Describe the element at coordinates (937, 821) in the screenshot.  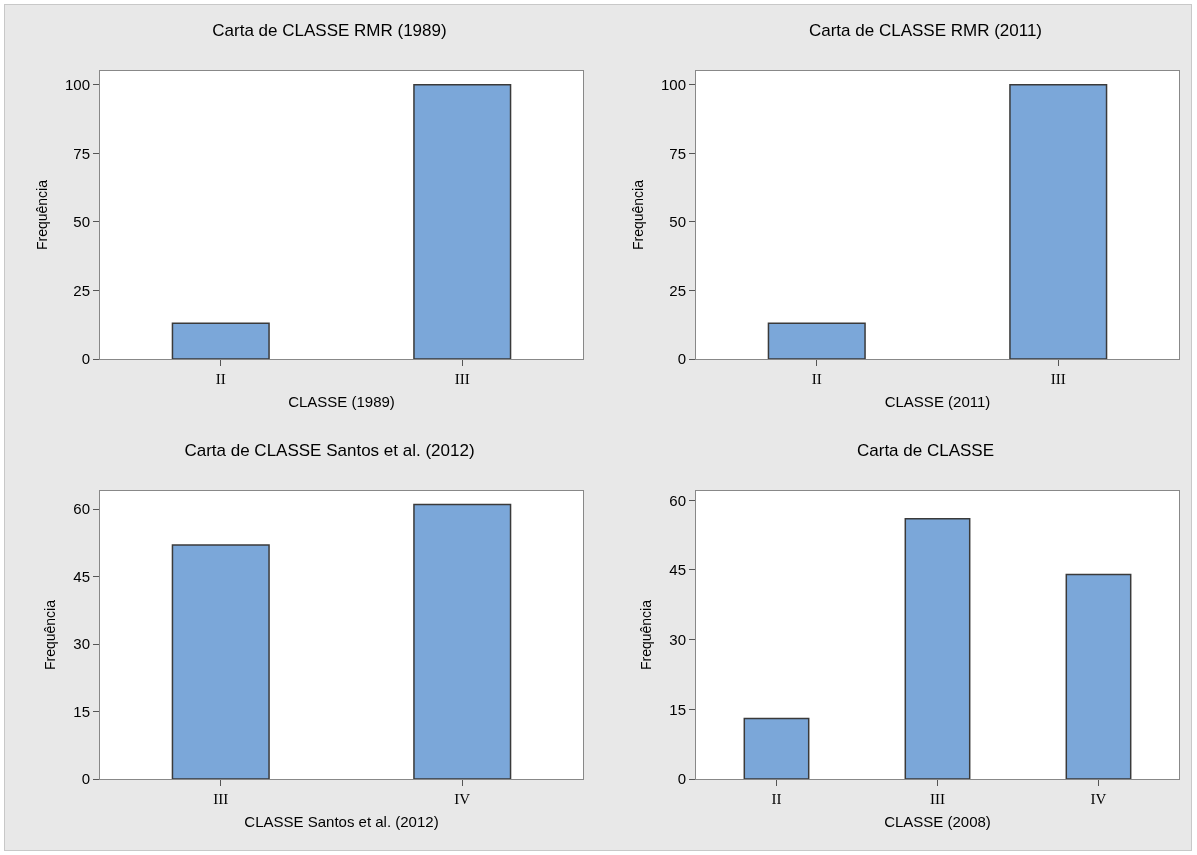
I see `x-axis-title: CLASSE (2008)` at that location.